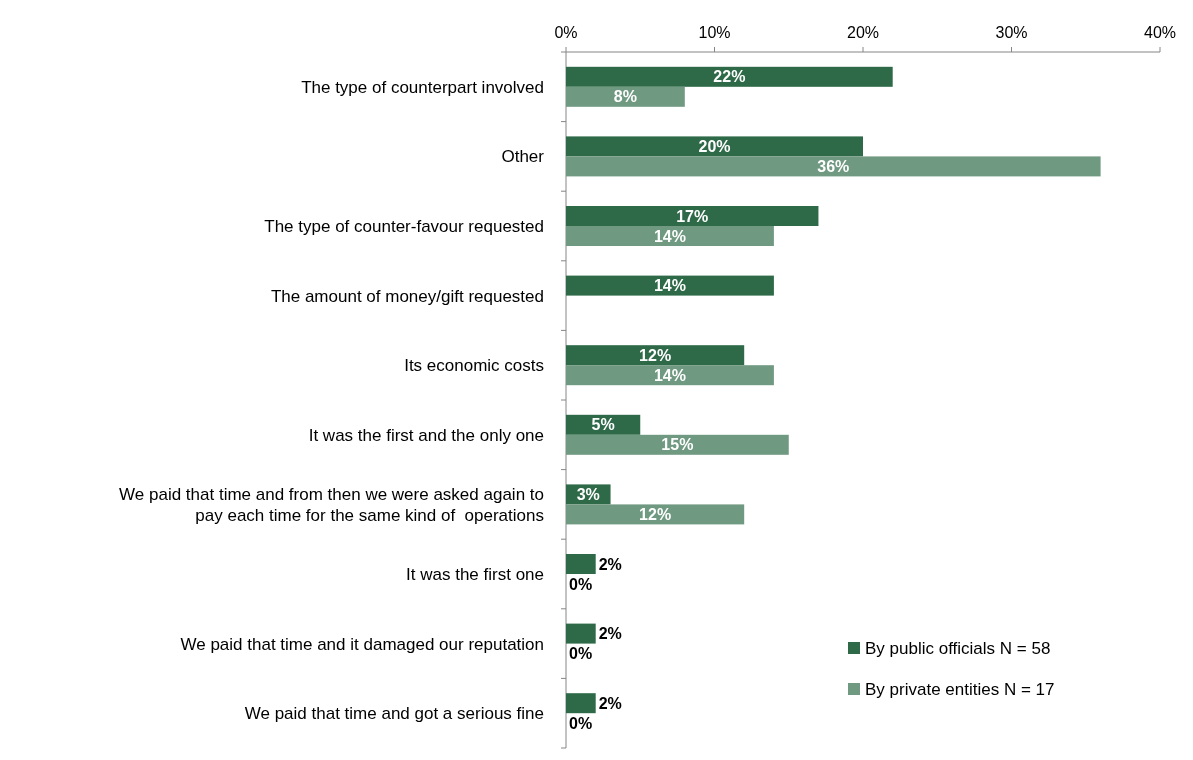 This screenshot has width=1193, height=760. I want to click on x-tick-label: 30%, so click(1011, 32).